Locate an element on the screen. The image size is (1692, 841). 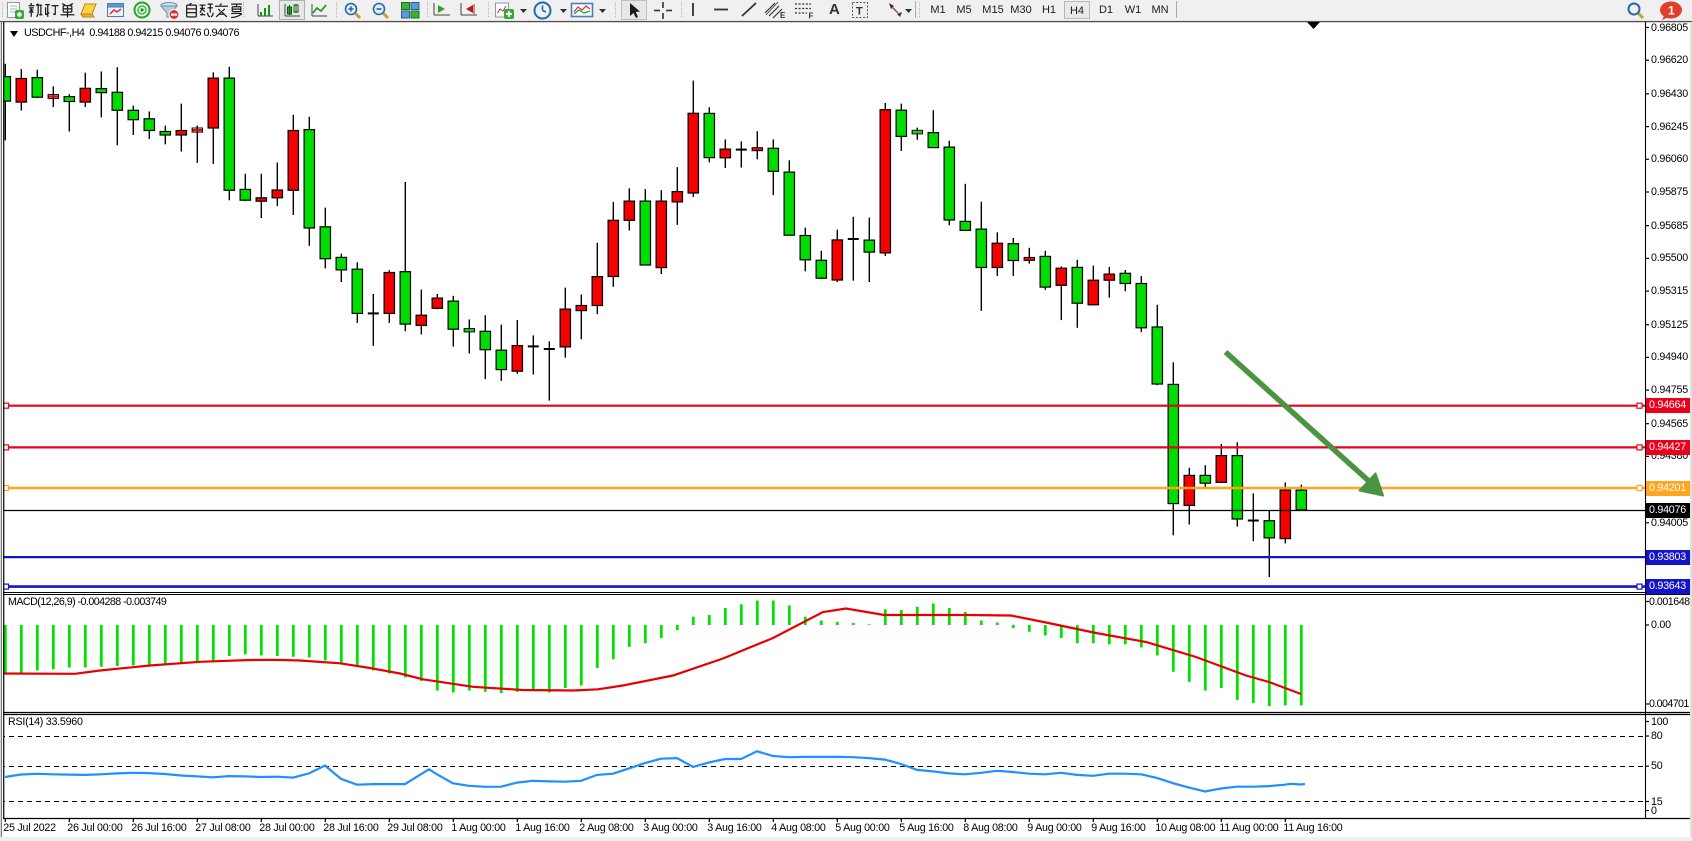
svg-text: T is located at coordinates (859, 12).